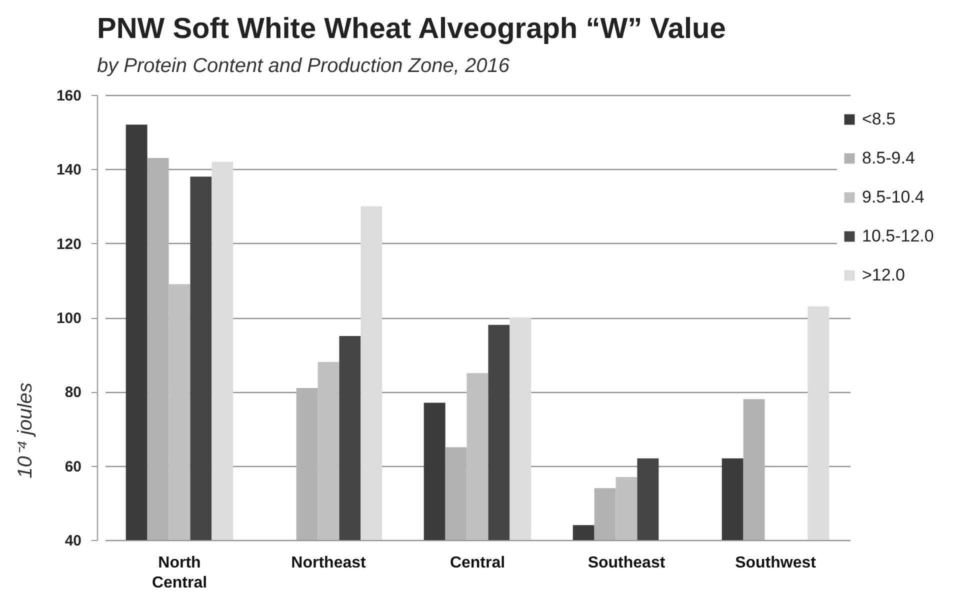 Image resolution: width=970 pixels, height=600 pixels. I want to click on y-tick-label: 120, so click(69, 244).